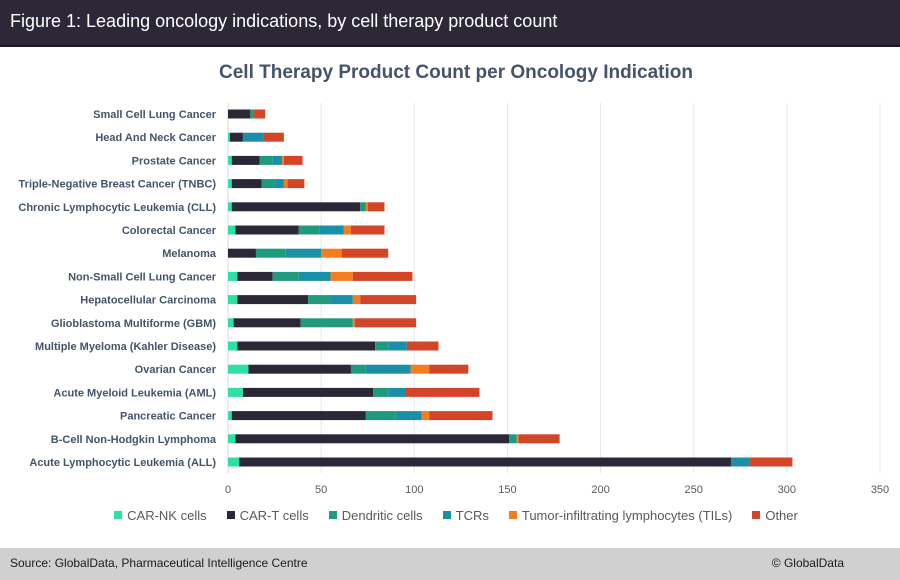  Describe the element at coordinates (189, 254) in the screenshot. I see `category-label: Melanoma` at that location.